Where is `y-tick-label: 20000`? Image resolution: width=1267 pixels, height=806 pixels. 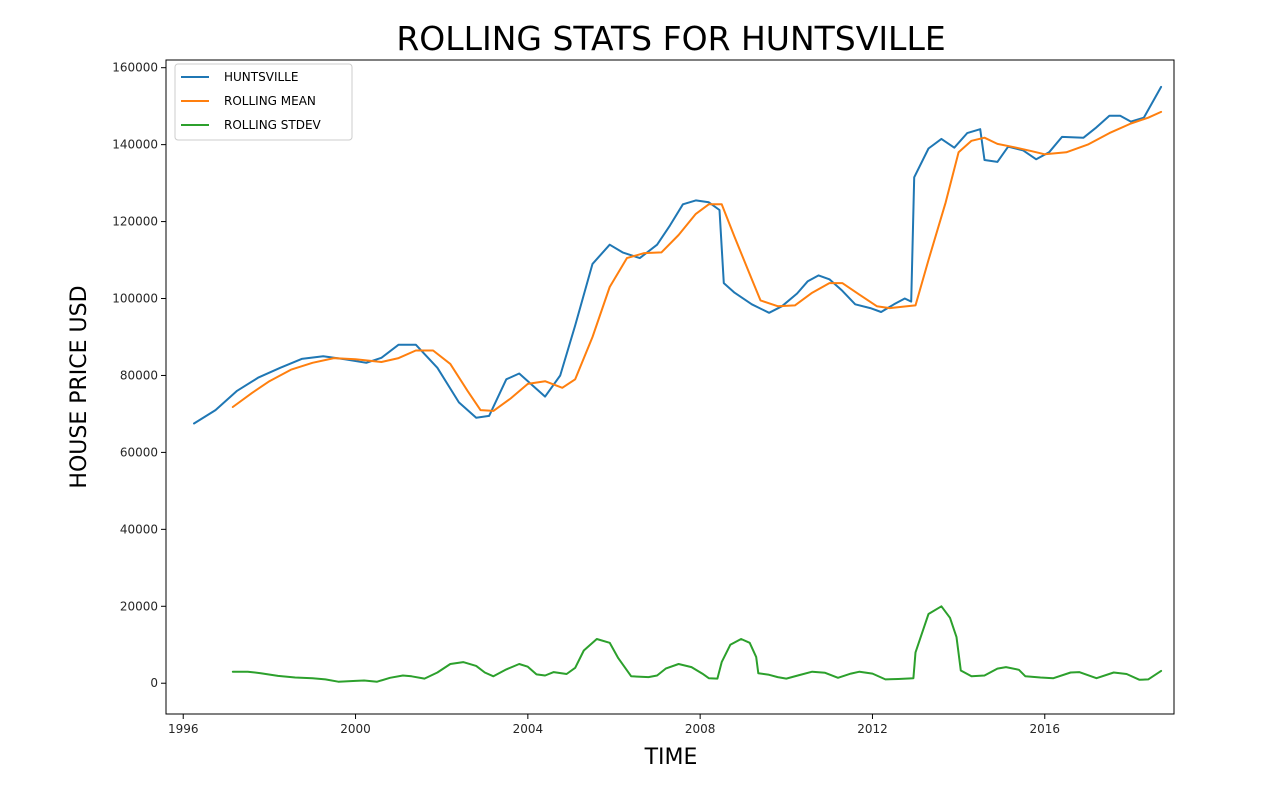
y-tick-label: 20000 is located at coordinates (139, 606).